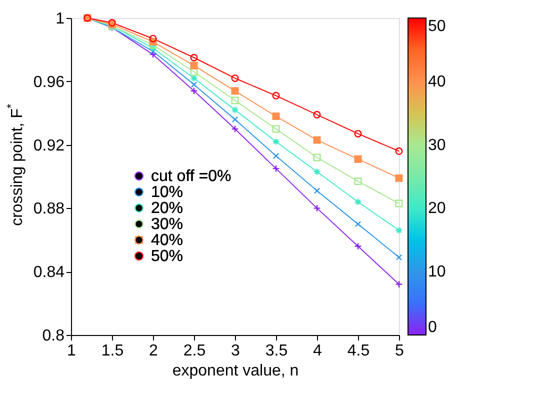 The width and height of the screenshot is (552, 414). I want to click on color-bar-label: 20, so click(437, 209).